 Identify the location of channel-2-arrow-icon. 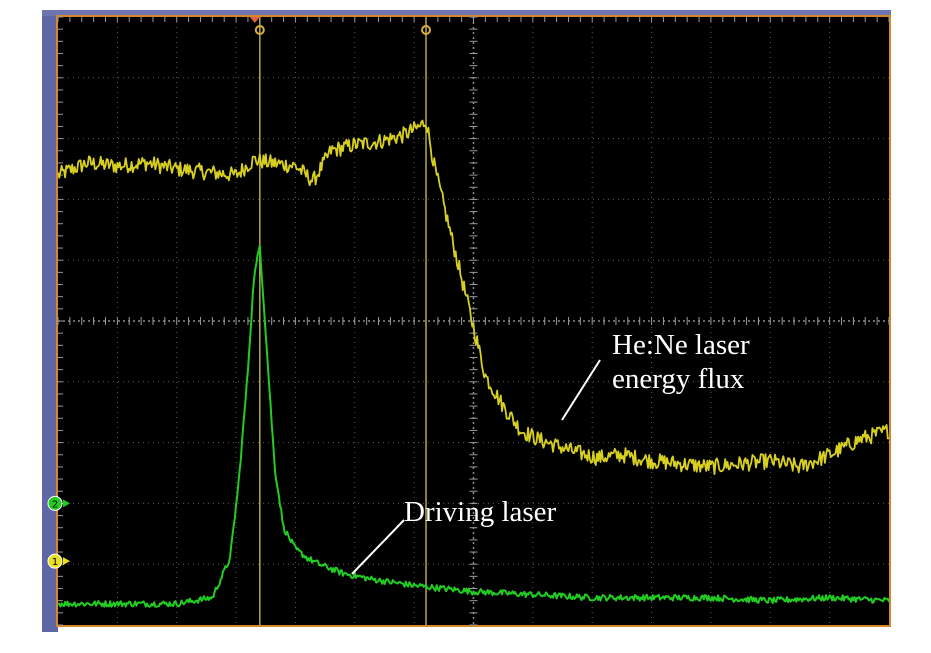
(66, 503).